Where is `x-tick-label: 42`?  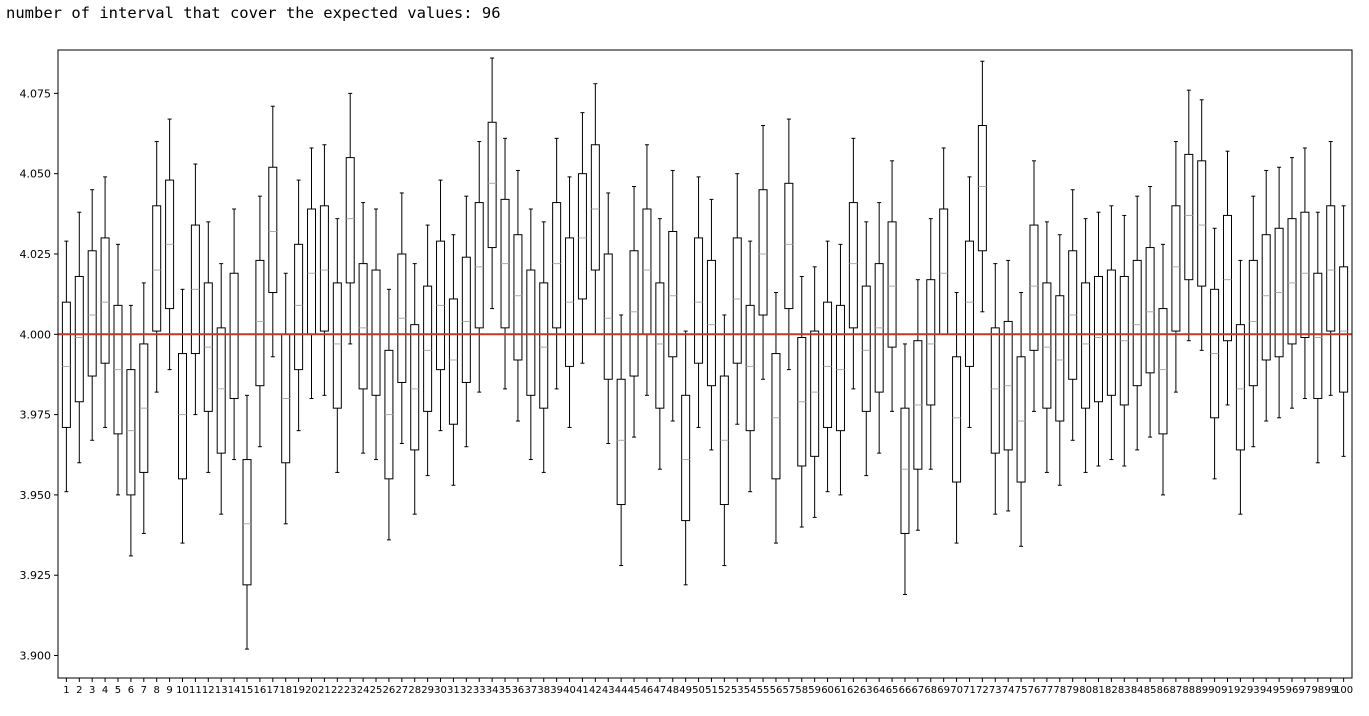 x-tick-label: 42 is located at coordinates (595, 690).